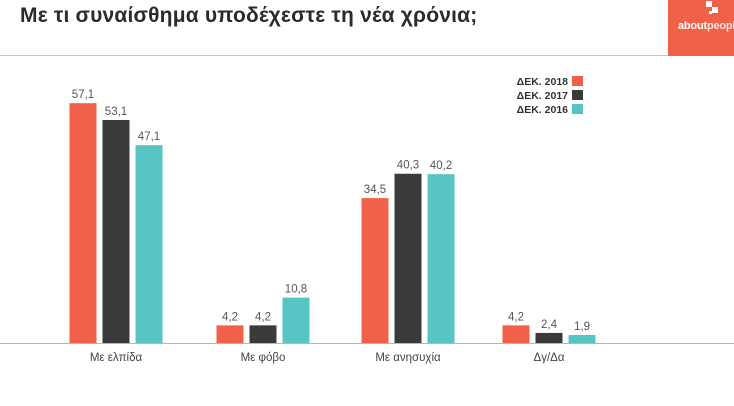 Image resolution: width=734 pixels, height=406 pixels. What do you see at coordinates (542, 96) in the screenshot?
I see `legend-label-1: ΔΕΚ. 2017` at bounding box center [542, 96].